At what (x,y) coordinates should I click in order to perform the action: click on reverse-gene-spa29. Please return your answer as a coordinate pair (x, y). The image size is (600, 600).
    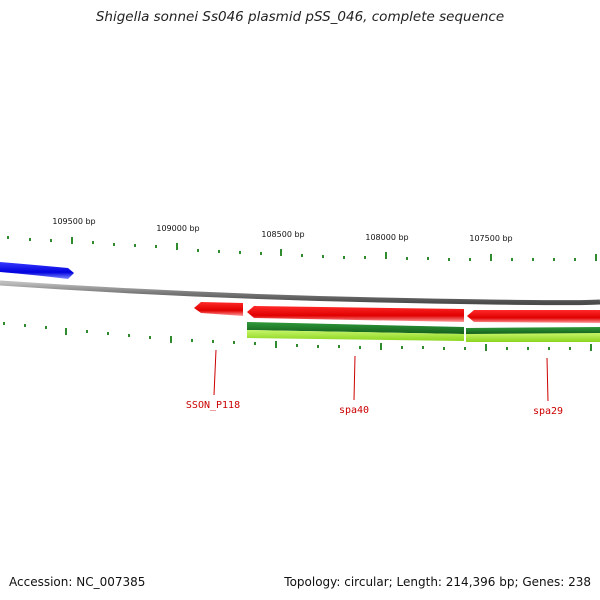
    Looking at the image, I should click on (533, 316).